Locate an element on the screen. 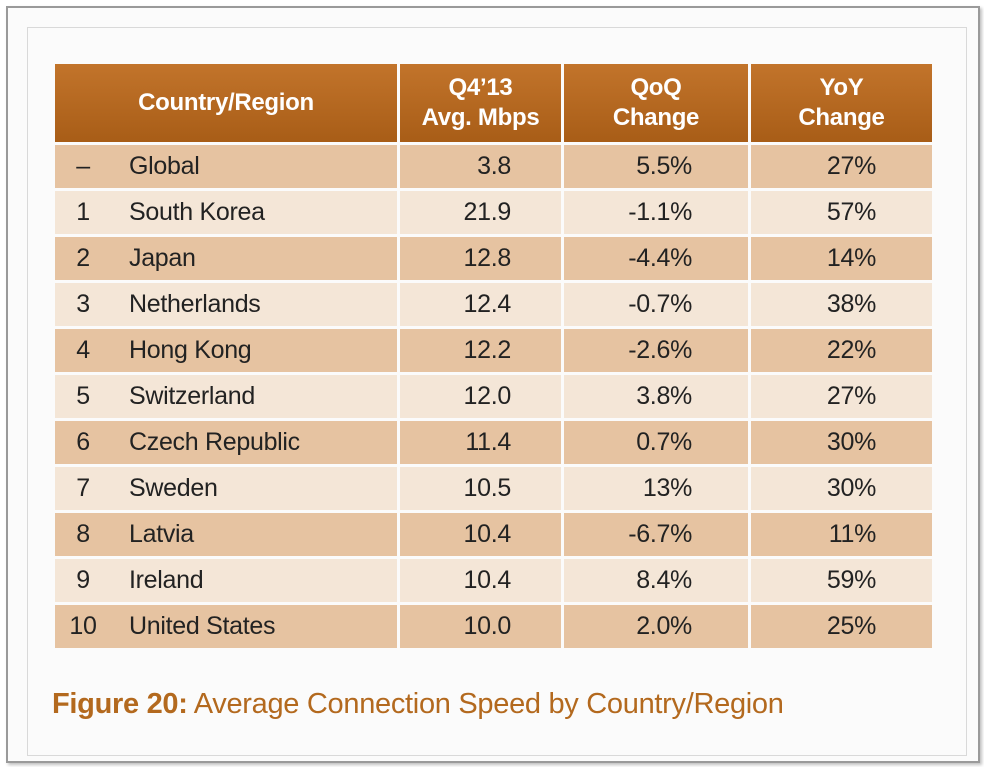 The height and width of the screenshot is (767, 984). table-row: 5 Switzerland 12.0 3.8% 27% is located at coordinates (493, 396).